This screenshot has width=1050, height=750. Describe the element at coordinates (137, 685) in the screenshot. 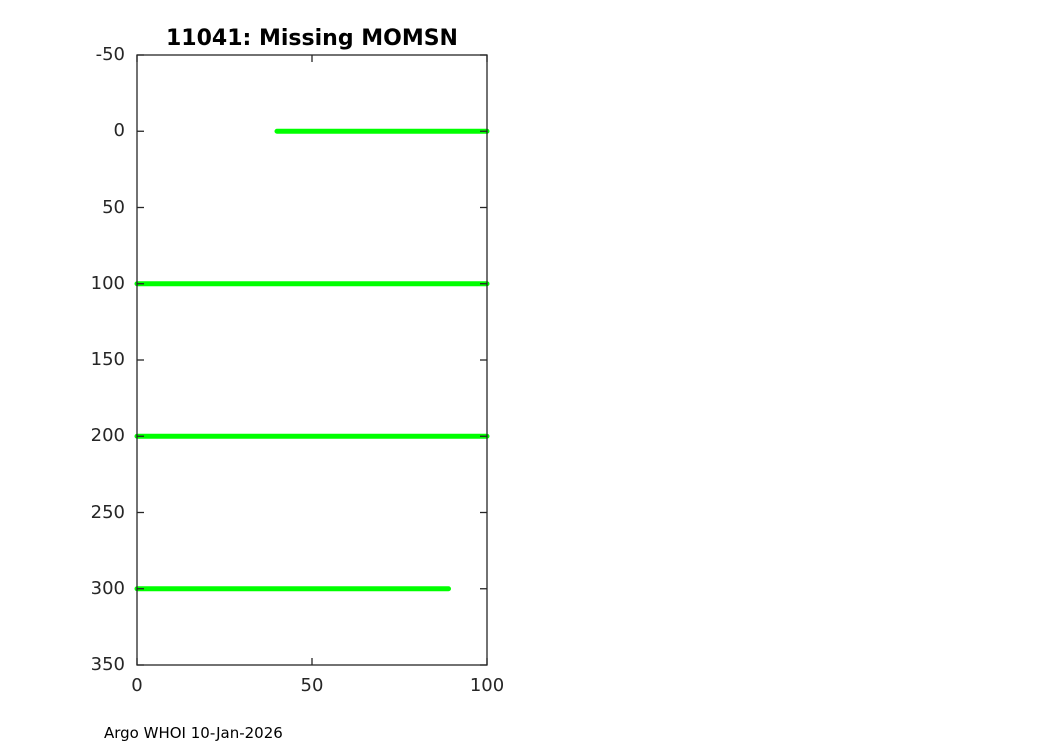

I see `x-tick-label: 0` at that location.